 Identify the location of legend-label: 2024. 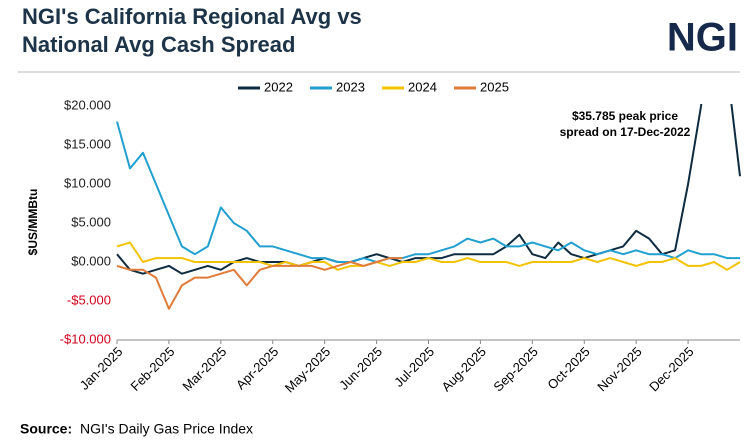
(422, 86).